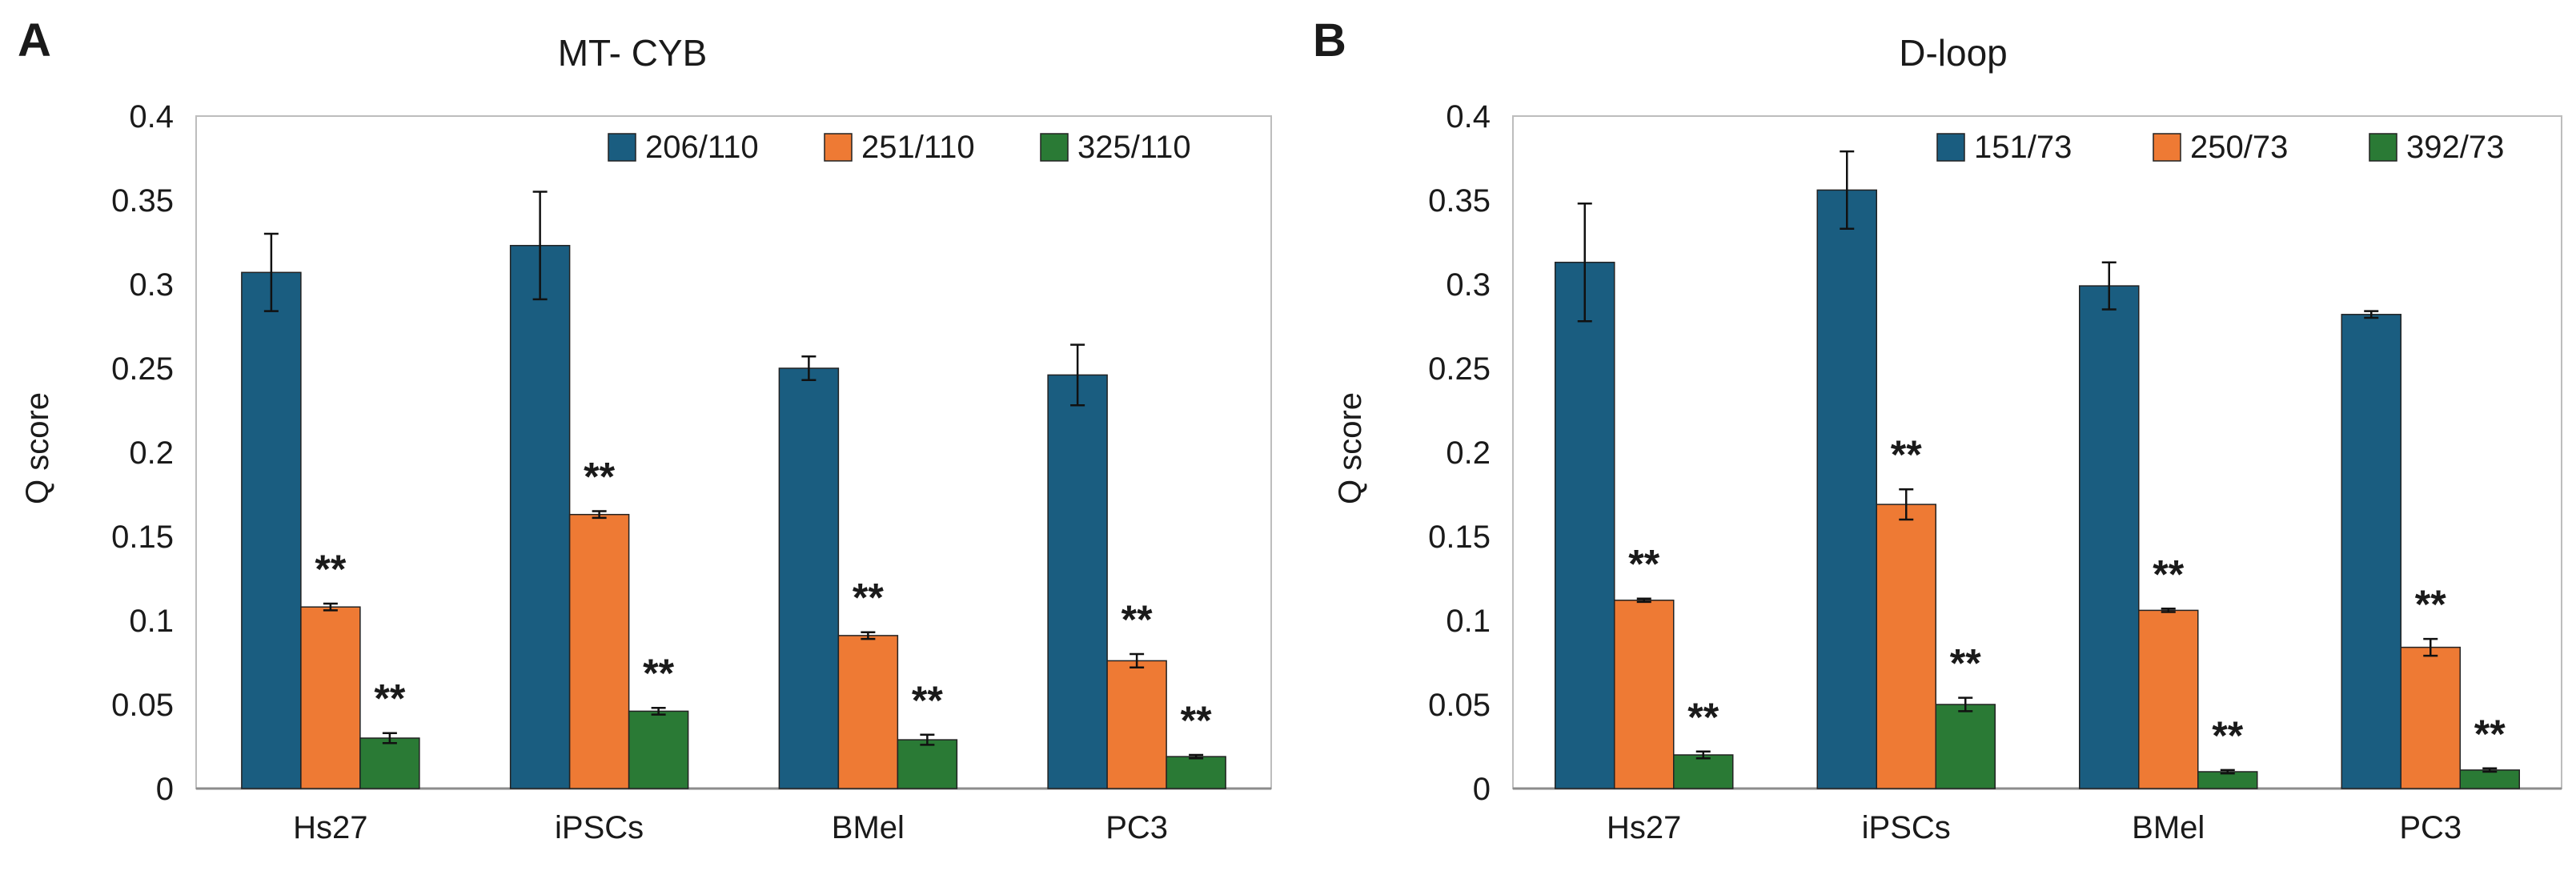  What do you see at coordinates (2023, 147) in the screenshot?
I see `legend-label: 151/73` at bounding box center [2023, 147].